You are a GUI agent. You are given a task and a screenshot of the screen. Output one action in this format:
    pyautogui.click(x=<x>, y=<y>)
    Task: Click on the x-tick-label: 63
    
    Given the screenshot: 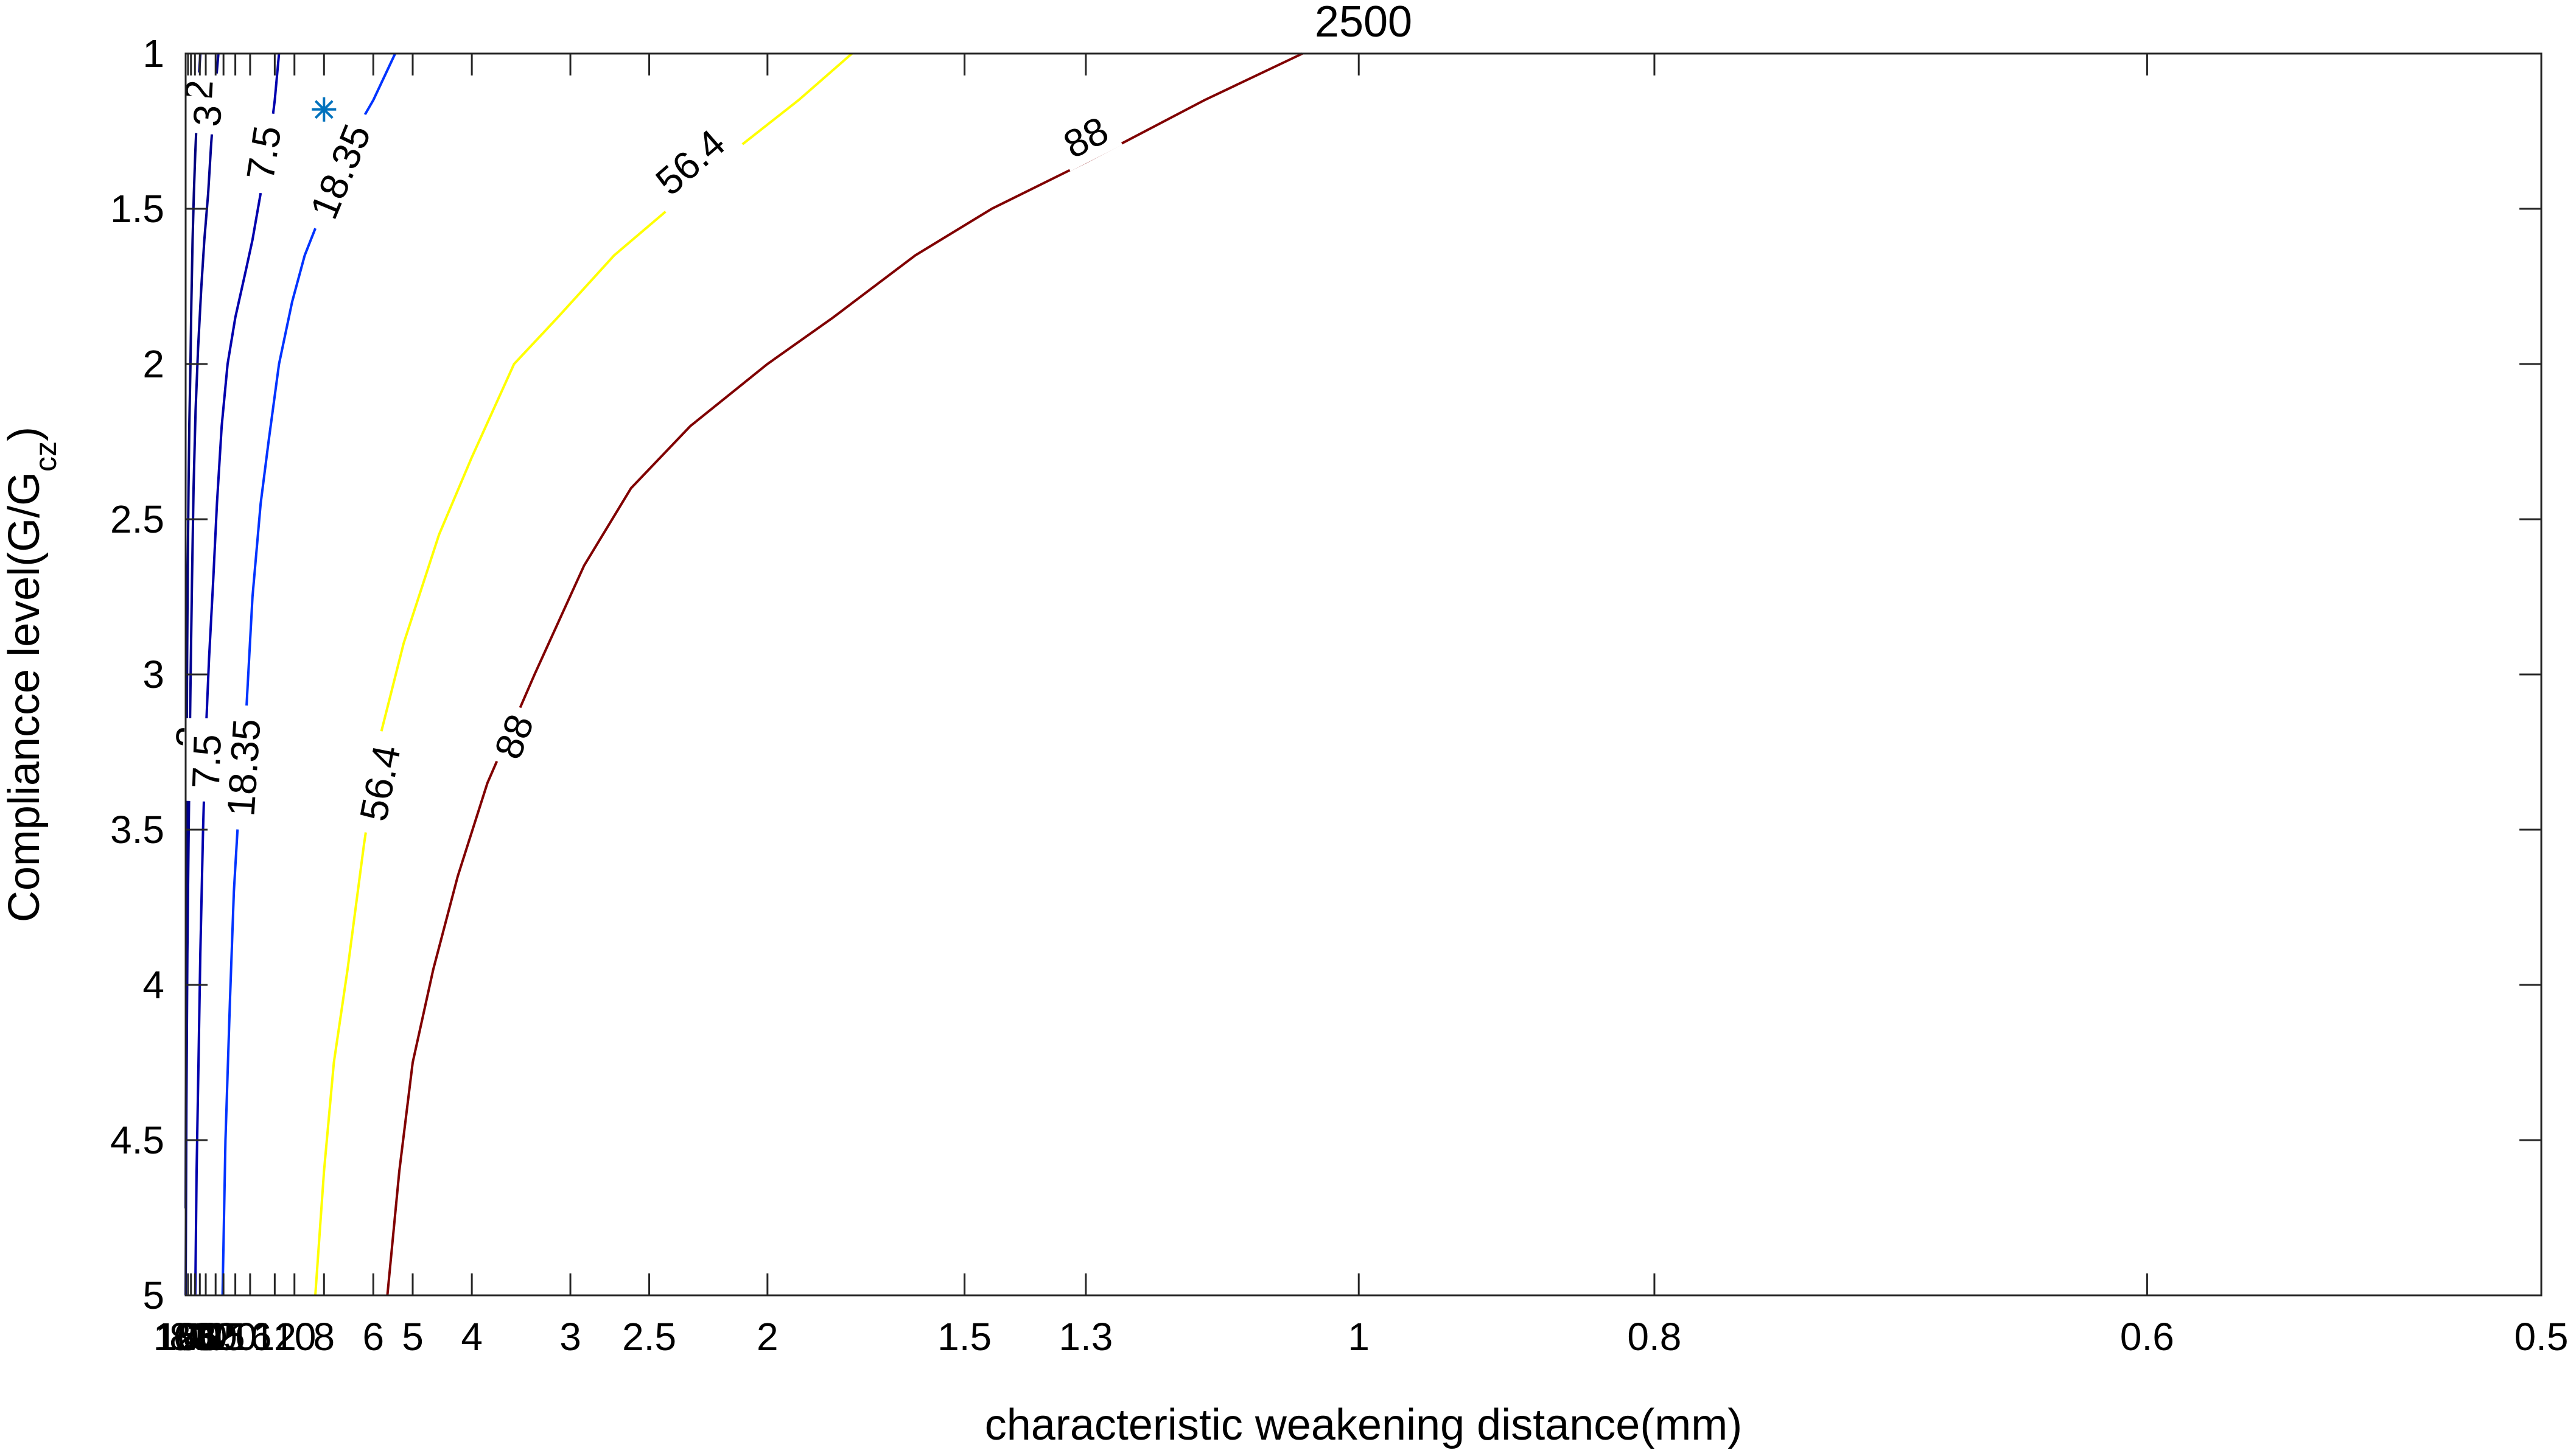 What is the action you would take?
    pyautogui.click(x=195, y=1337)
    